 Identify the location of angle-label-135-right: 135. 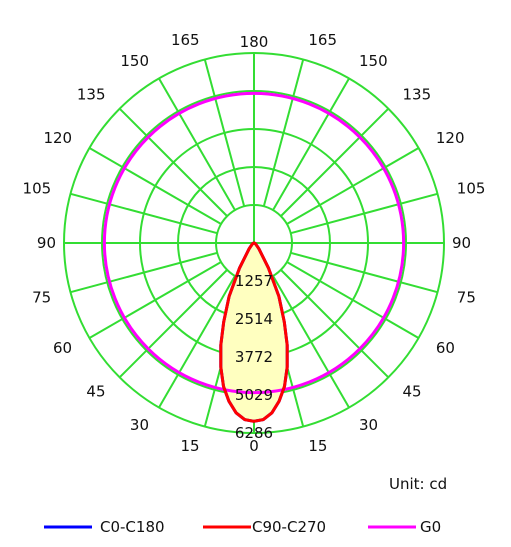
(417, 95).